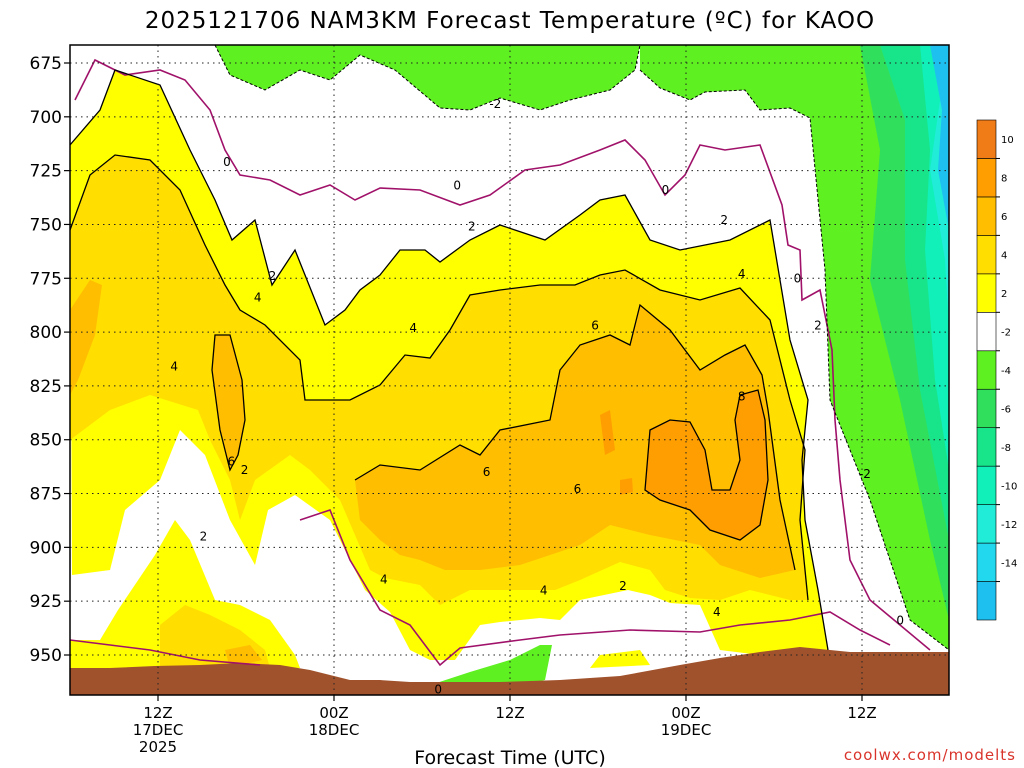 This screenshot has width=1024, height=768. Describe the element at coordinates (509, 671) in the screenshot. I see `terrain` at that location.